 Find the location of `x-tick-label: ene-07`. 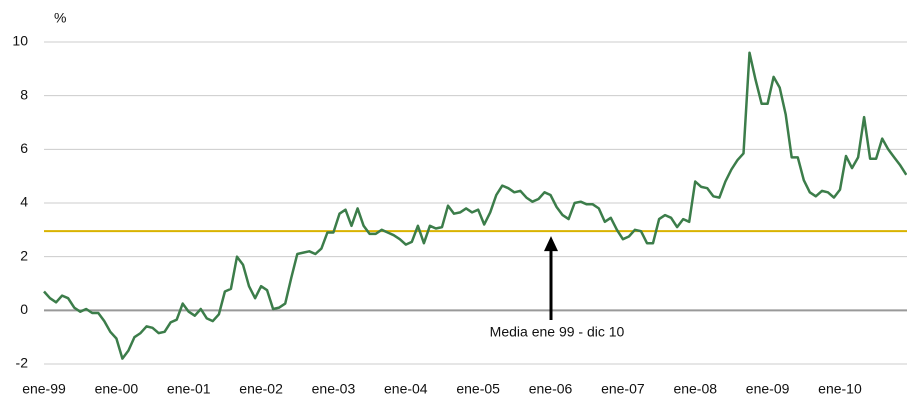

x-tick-label: ene-07 is located at coordinates (623, 389).